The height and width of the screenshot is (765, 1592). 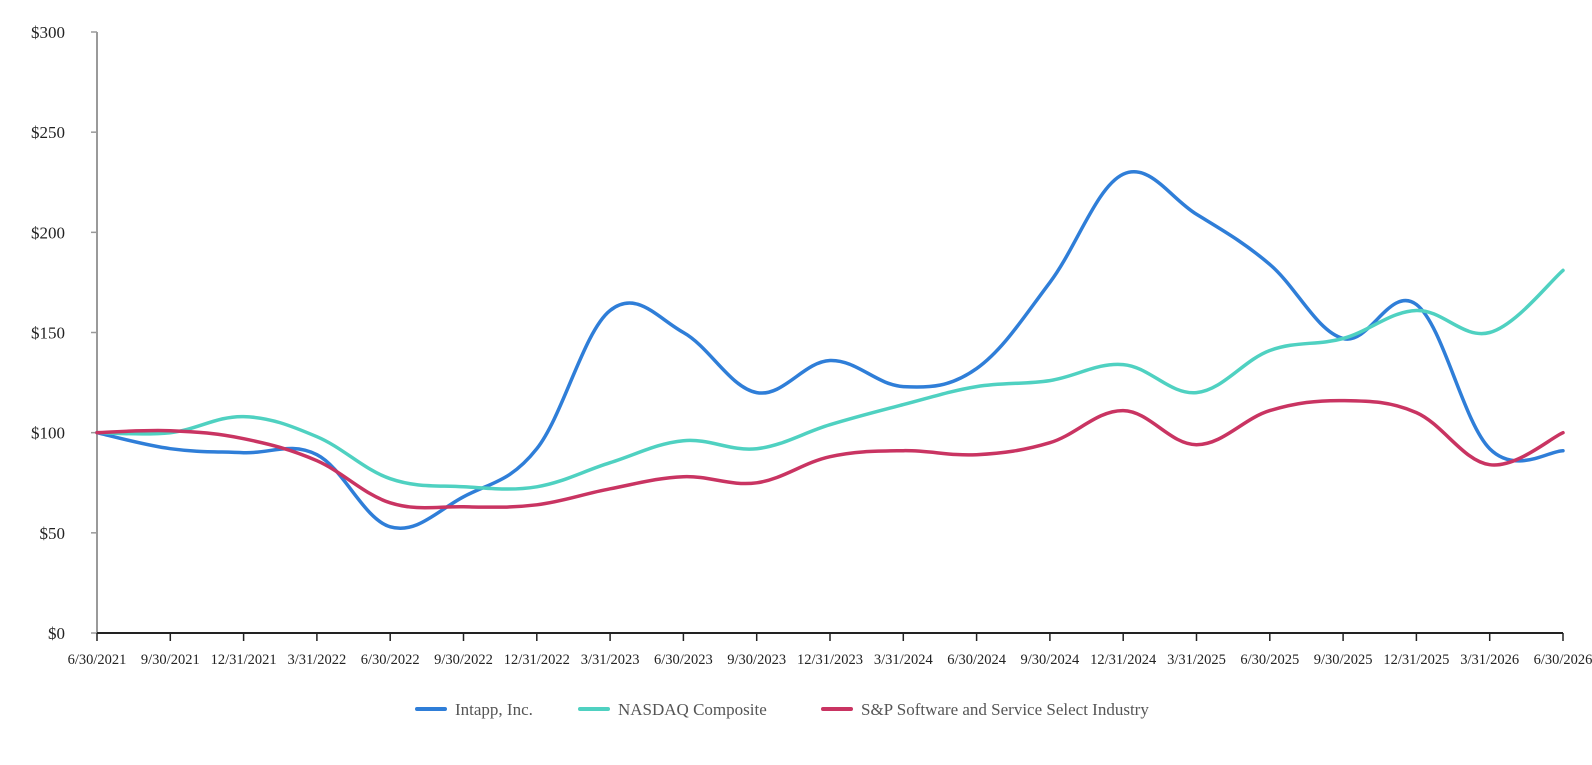 I want to click on x-tick-label: 12/31/2025, so click(x=1416, y=660).